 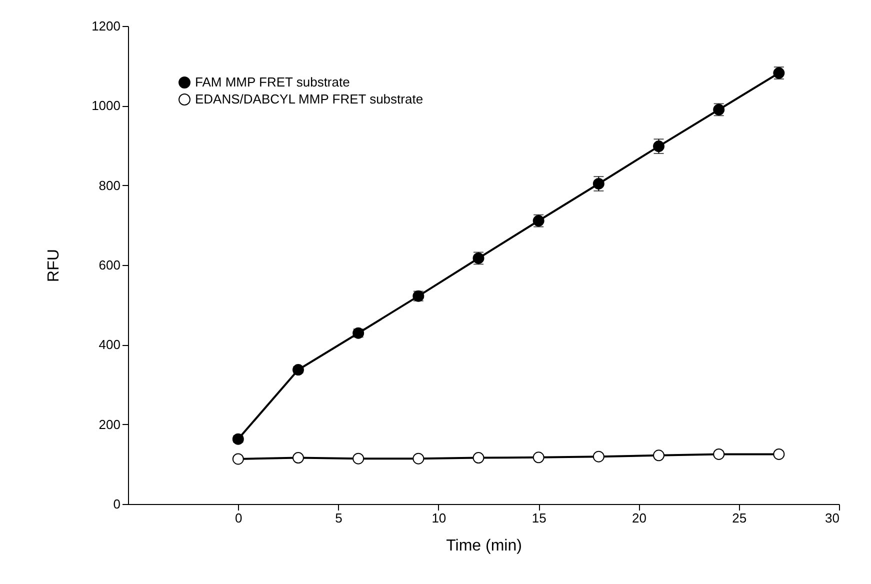 I want to click on y-tick-label: 200, so click(x=109, y=424).